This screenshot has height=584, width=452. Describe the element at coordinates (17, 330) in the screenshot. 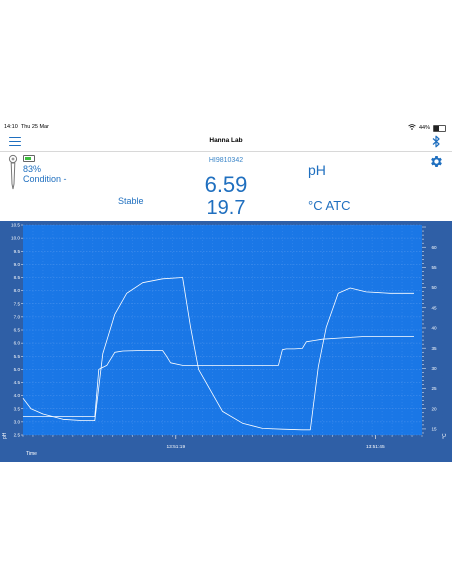

I see `left-tick-label: 6.5` at that location.